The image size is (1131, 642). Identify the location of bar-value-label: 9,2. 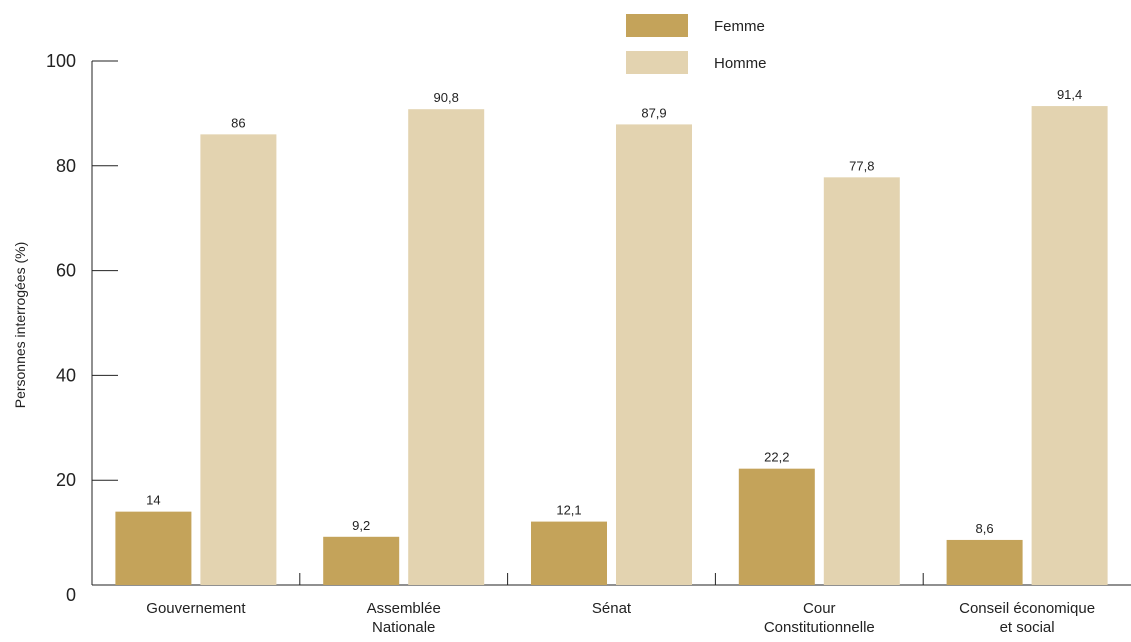
(361, 525).